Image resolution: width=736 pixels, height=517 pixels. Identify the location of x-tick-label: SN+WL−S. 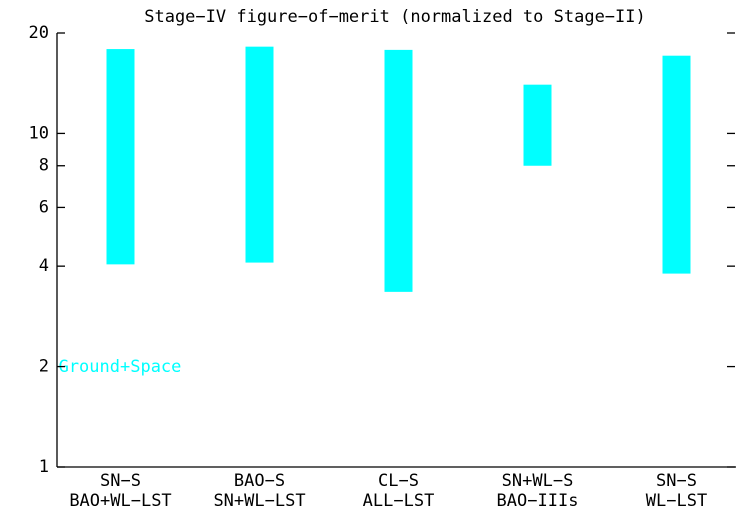
(538, 481).